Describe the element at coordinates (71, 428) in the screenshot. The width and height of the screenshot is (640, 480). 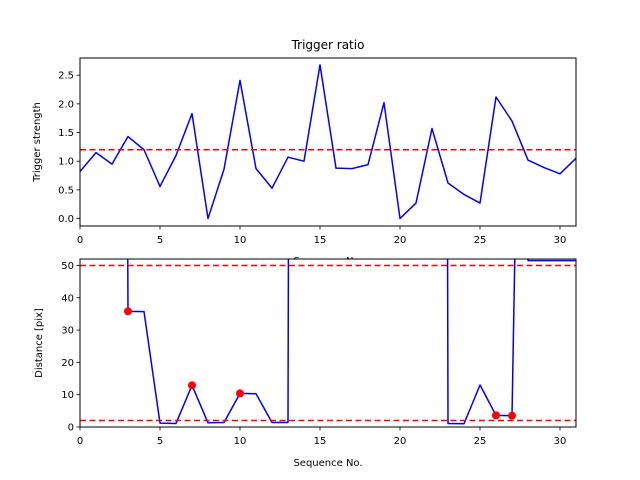
I see `y-tick-label: 0` at that location.